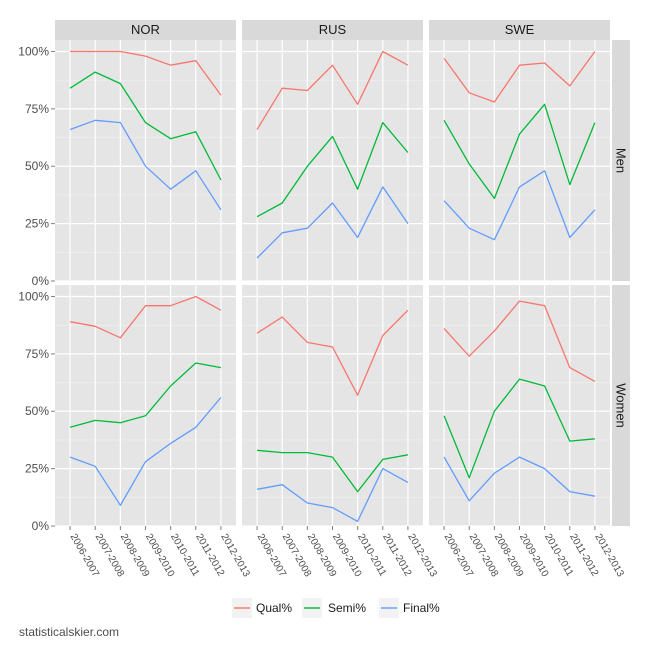 The width and height of the screenshot is (650, 655). I want to click on series-line-semi-nor-women, so click(145, 395).